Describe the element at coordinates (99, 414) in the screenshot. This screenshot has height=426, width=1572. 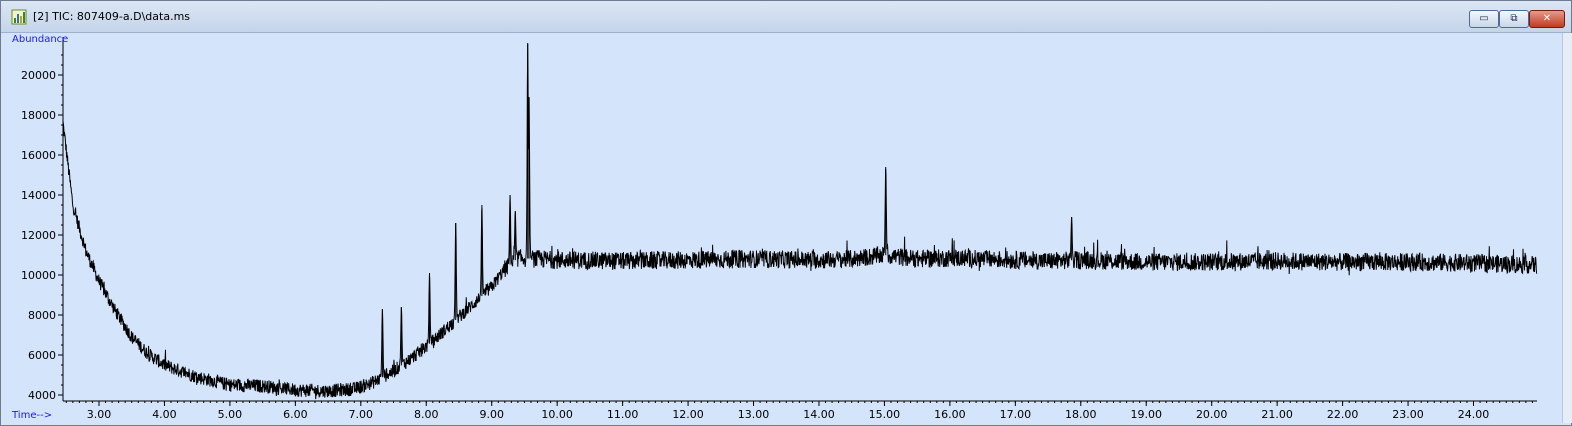
I see `x-tick-label: 3.00` at that location.